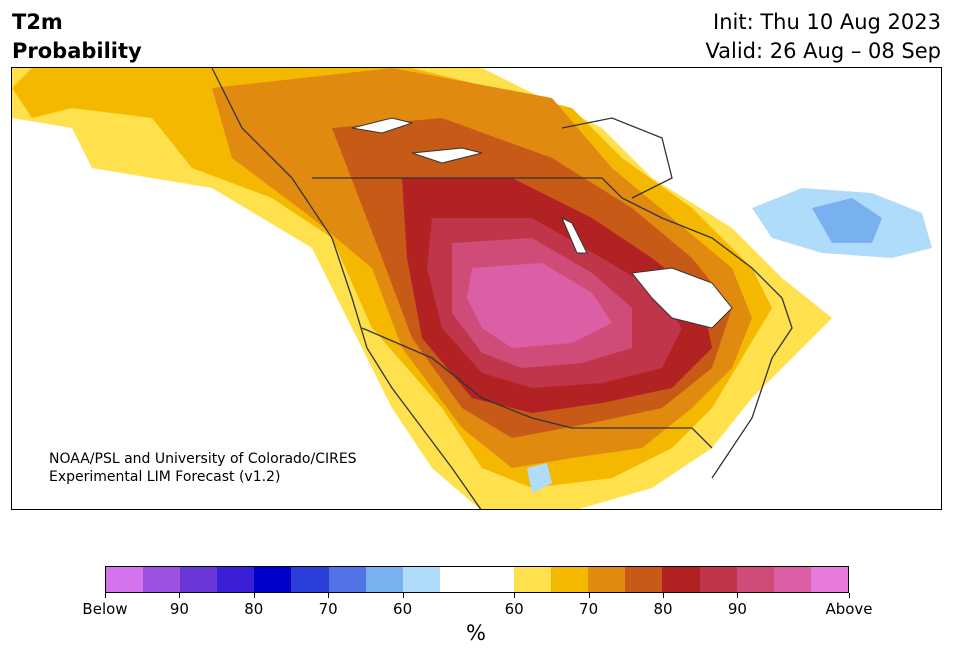 The image size is (953, 659). Describe the element at coordinates (105, 609) in the screenshot. I see `colorbar-tick-label: Below` at that location.